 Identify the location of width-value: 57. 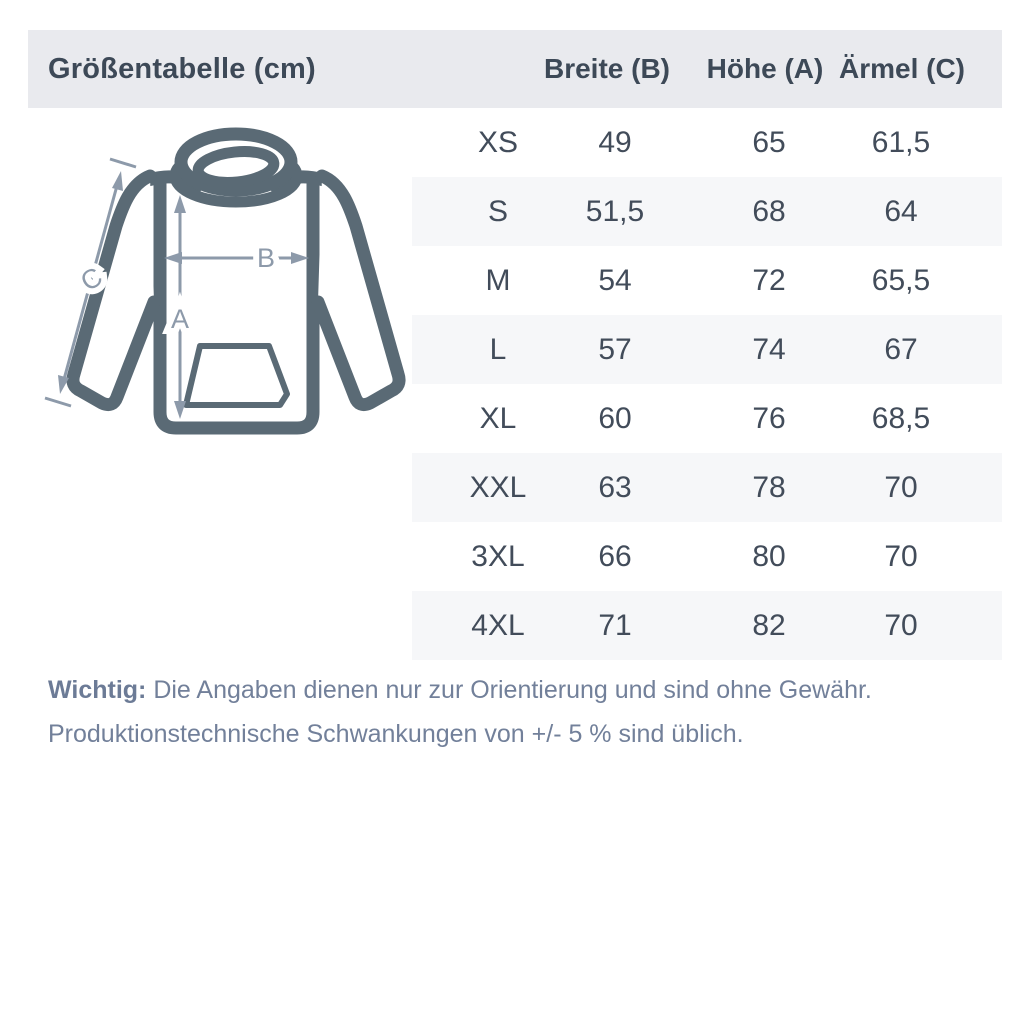
(615, 349).